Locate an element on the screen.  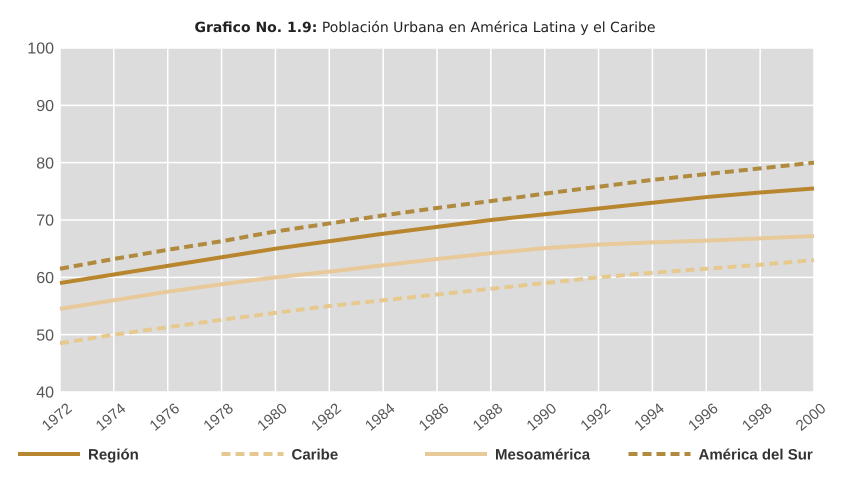
y-tick-label: 90 is located at coordinates (45, 106).